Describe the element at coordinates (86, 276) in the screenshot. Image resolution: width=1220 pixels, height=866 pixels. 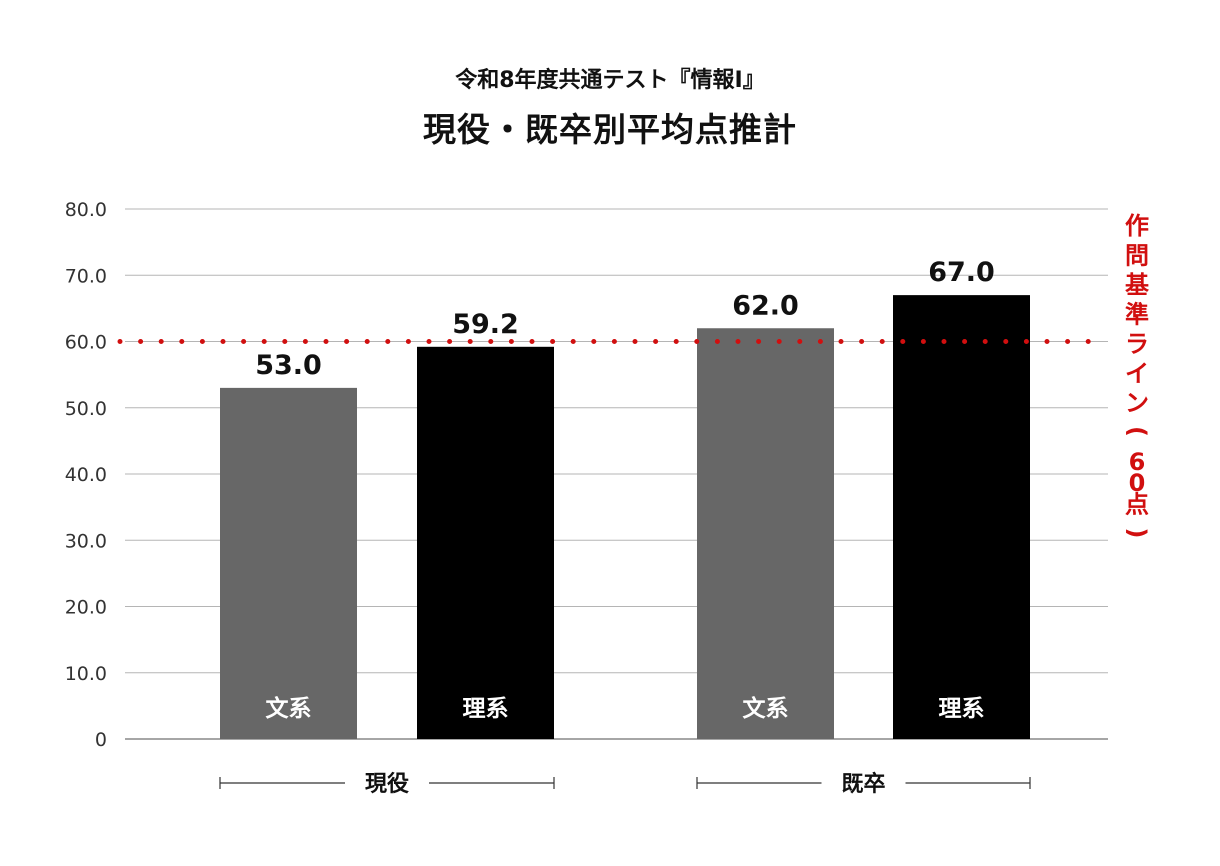
I see `y-tick-label: 70.0` at that location.